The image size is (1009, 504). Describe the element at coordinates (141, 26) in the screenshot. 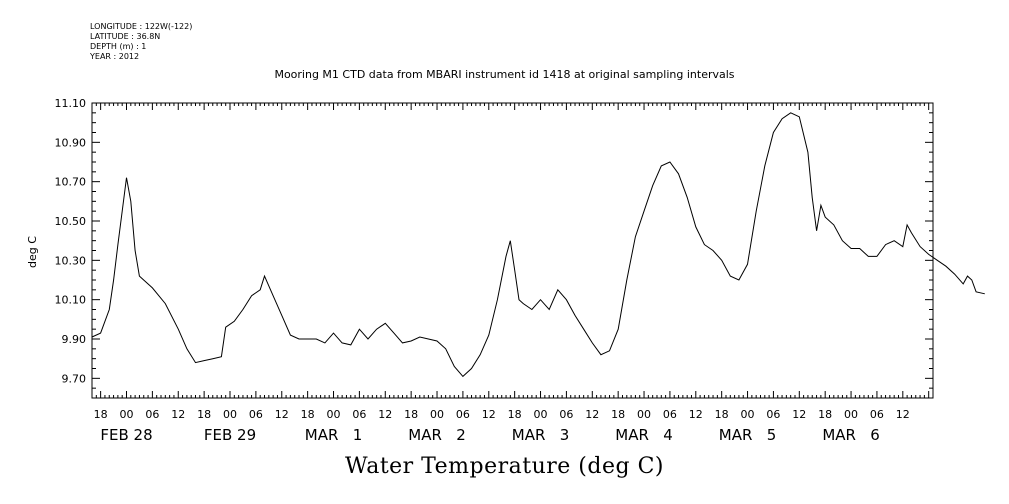

I see `longitude-label: LONGITUDE : 122W(-122)` at that location.